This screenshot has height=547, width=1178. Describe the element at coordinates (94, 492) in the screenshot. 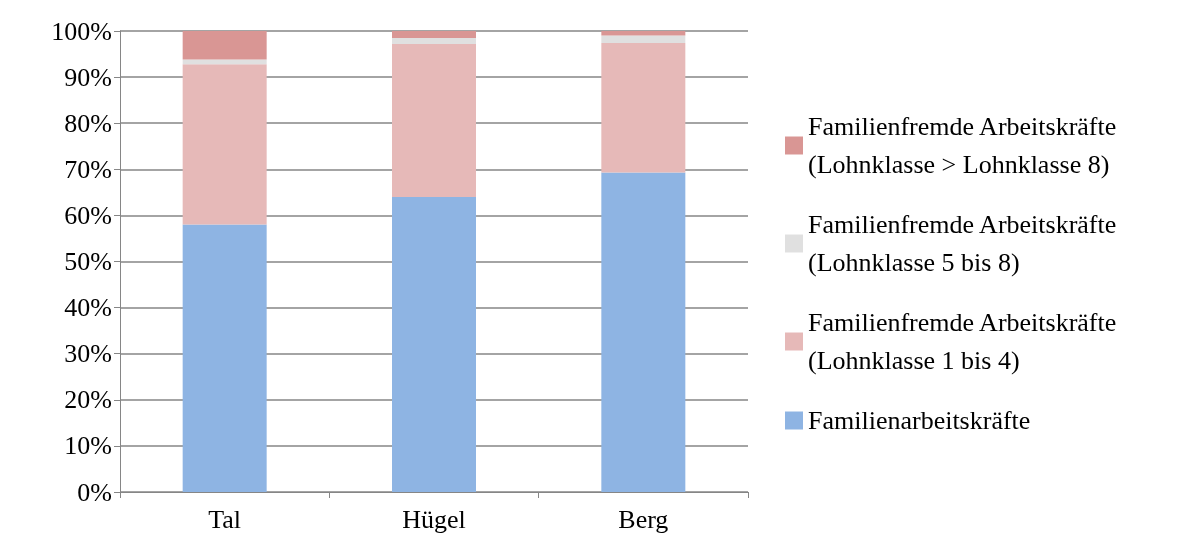

I see `y-tick-label: 0%` at that location.